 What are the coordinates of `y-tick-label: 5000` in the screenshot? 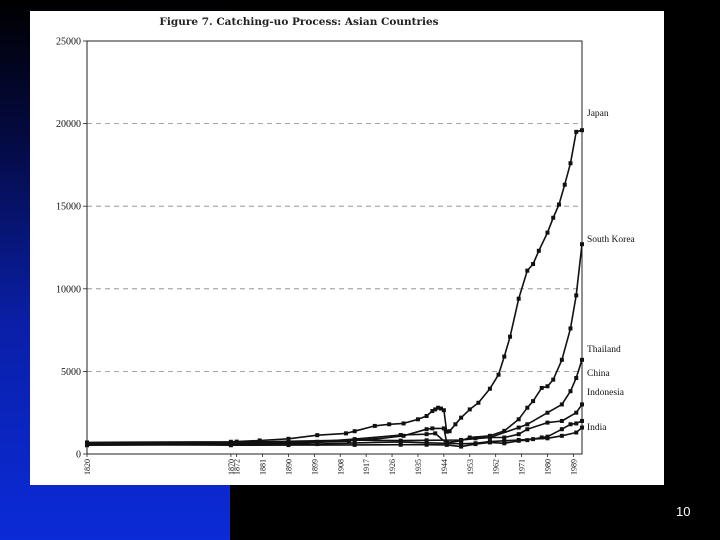 It's located at (71, 372).